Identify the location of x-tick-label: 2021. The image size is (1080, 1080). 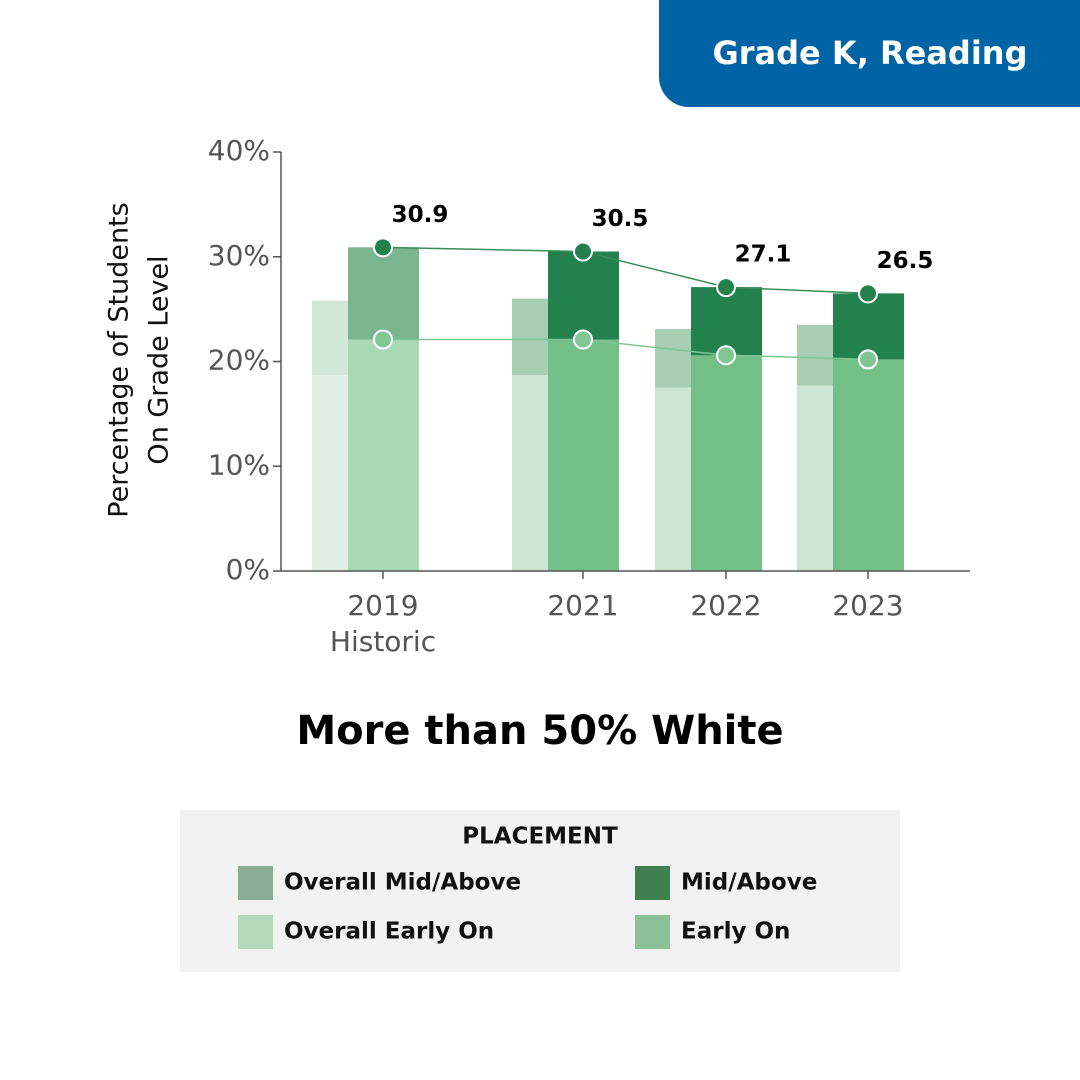
(582, 605).